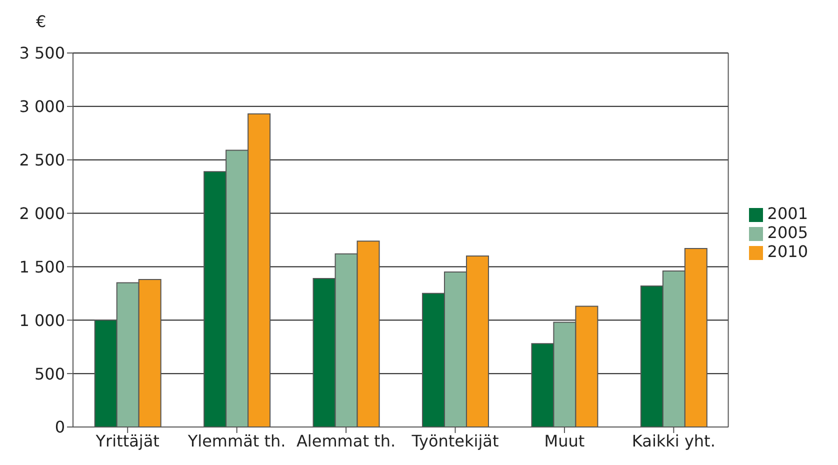 The width and height of the screenshot is (838, 465). Describe the element at coordinates (42, 160) in the screenshot. I see `y-tick-label: 2 500` at that location.